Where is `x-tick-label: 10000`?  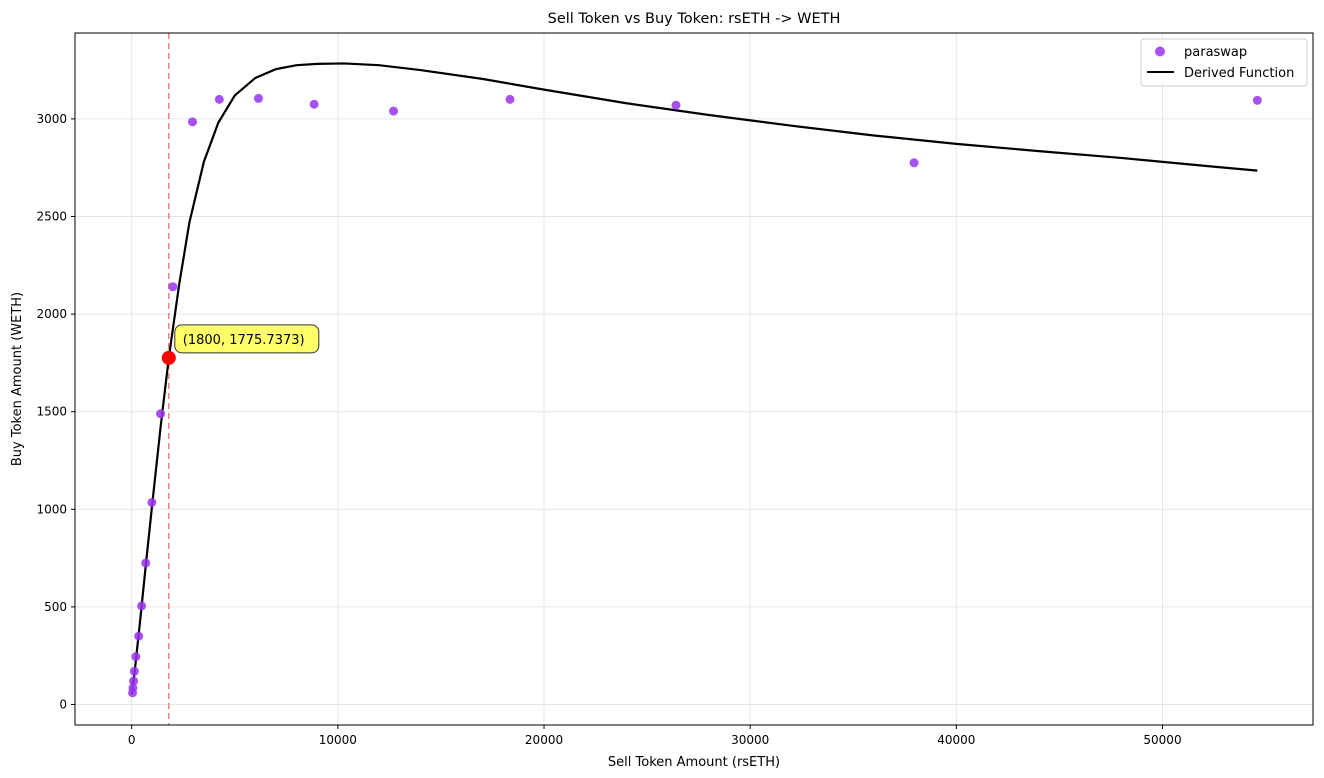
x-tick-label: 10000 is located at coordinates (338, 740).